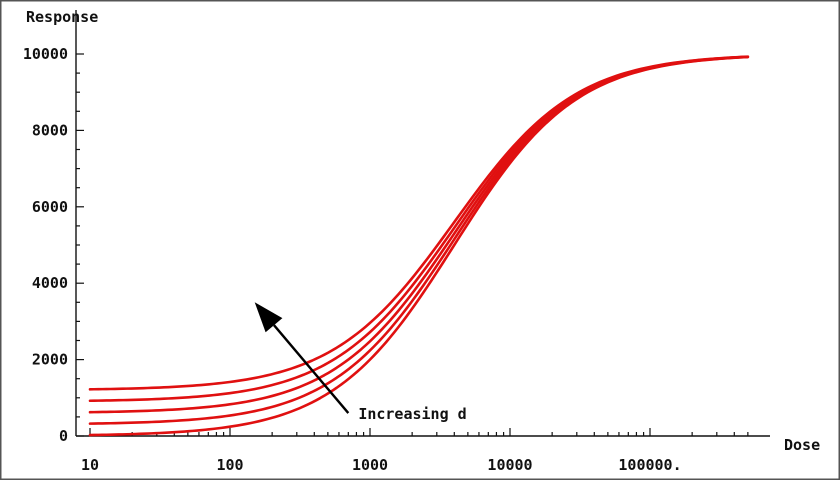  Describe the element at coordinates (370, 465) in the screenshot. I see `x-tick-label: 1000` at that location.